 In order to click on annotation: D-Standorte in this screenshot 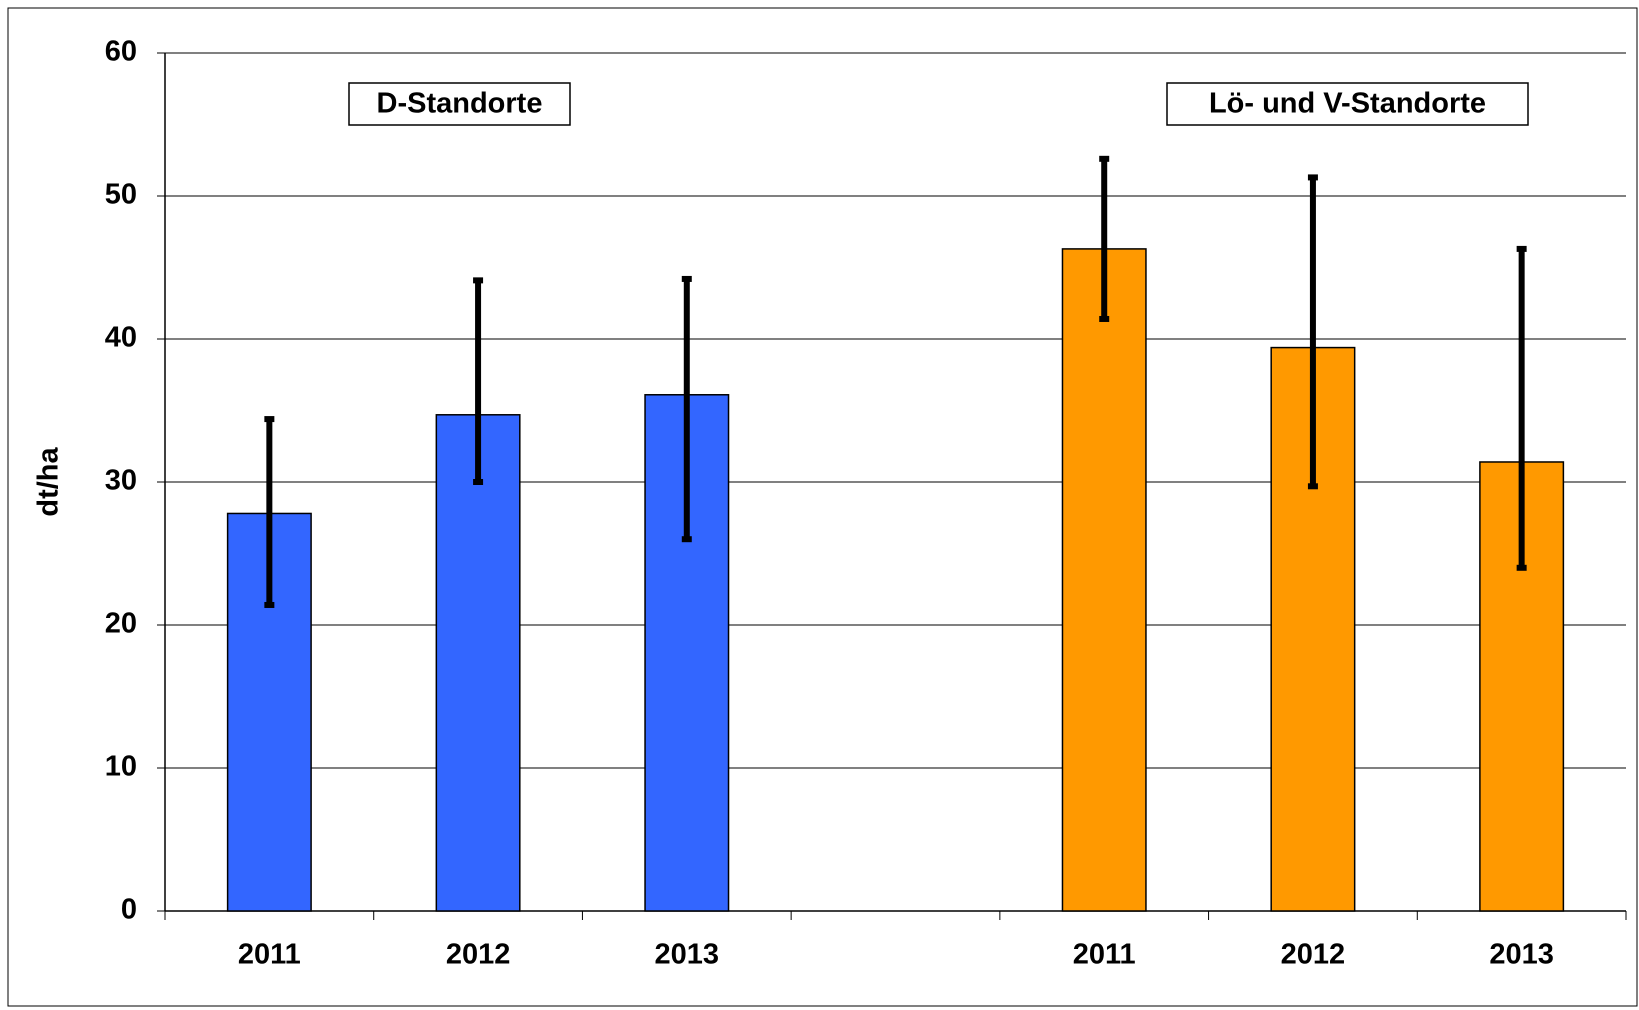, I will do `click(460, 104)`.